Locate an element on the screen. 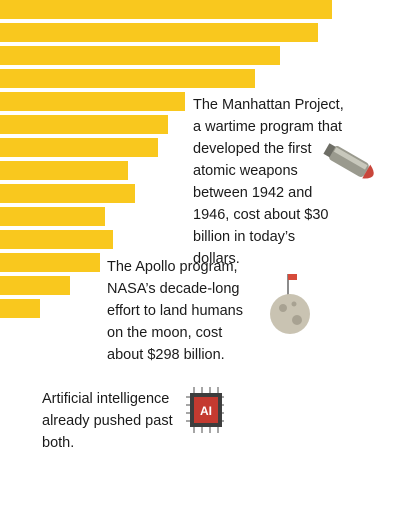 This screenshot has width=416, height=520. text-line: a wartime program that is located at coordinates (268, 127).